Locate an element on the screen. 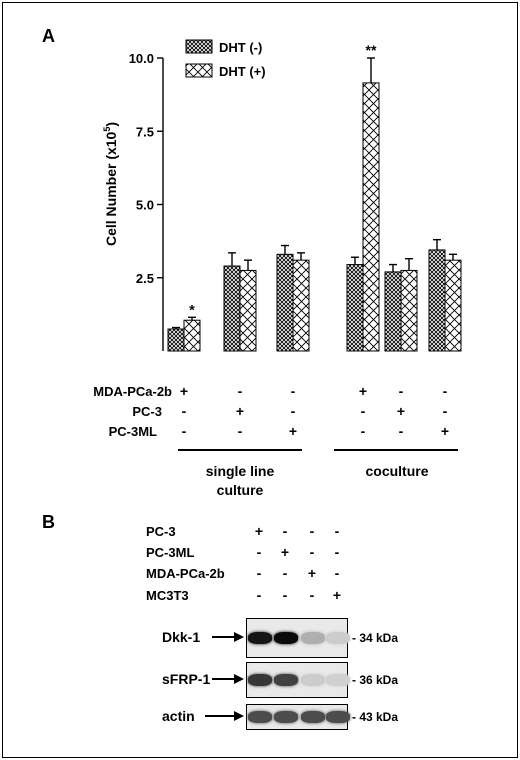  legend-label: DHT (+) is located at coordinates (242, 71).